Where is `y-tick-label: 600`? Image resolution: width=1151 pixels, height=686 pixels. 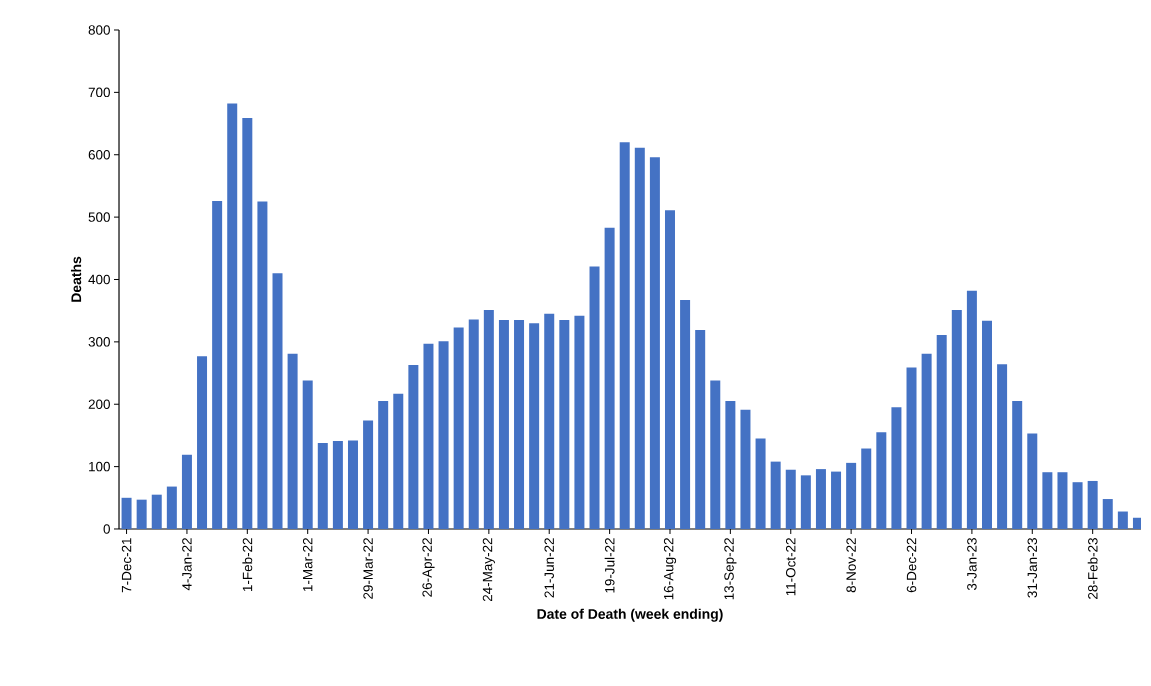 y-tick-label: 600 is located at coordinates (99, 154).